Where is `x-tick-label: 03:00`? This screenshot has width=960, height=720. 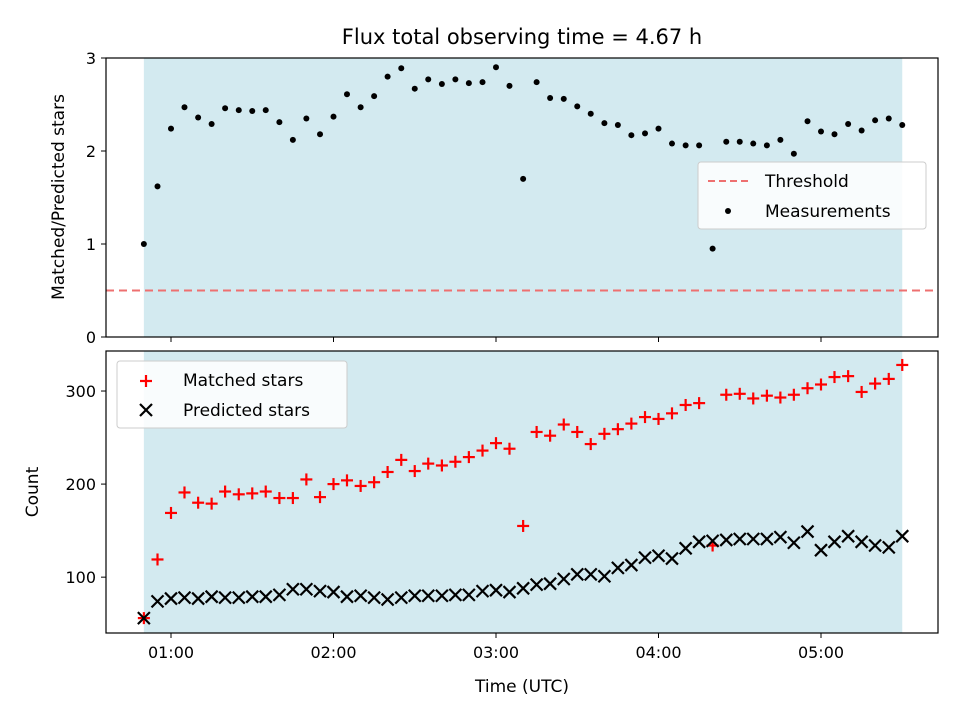
x-tick-label: 03:00 is located at coordinates (496, 652).